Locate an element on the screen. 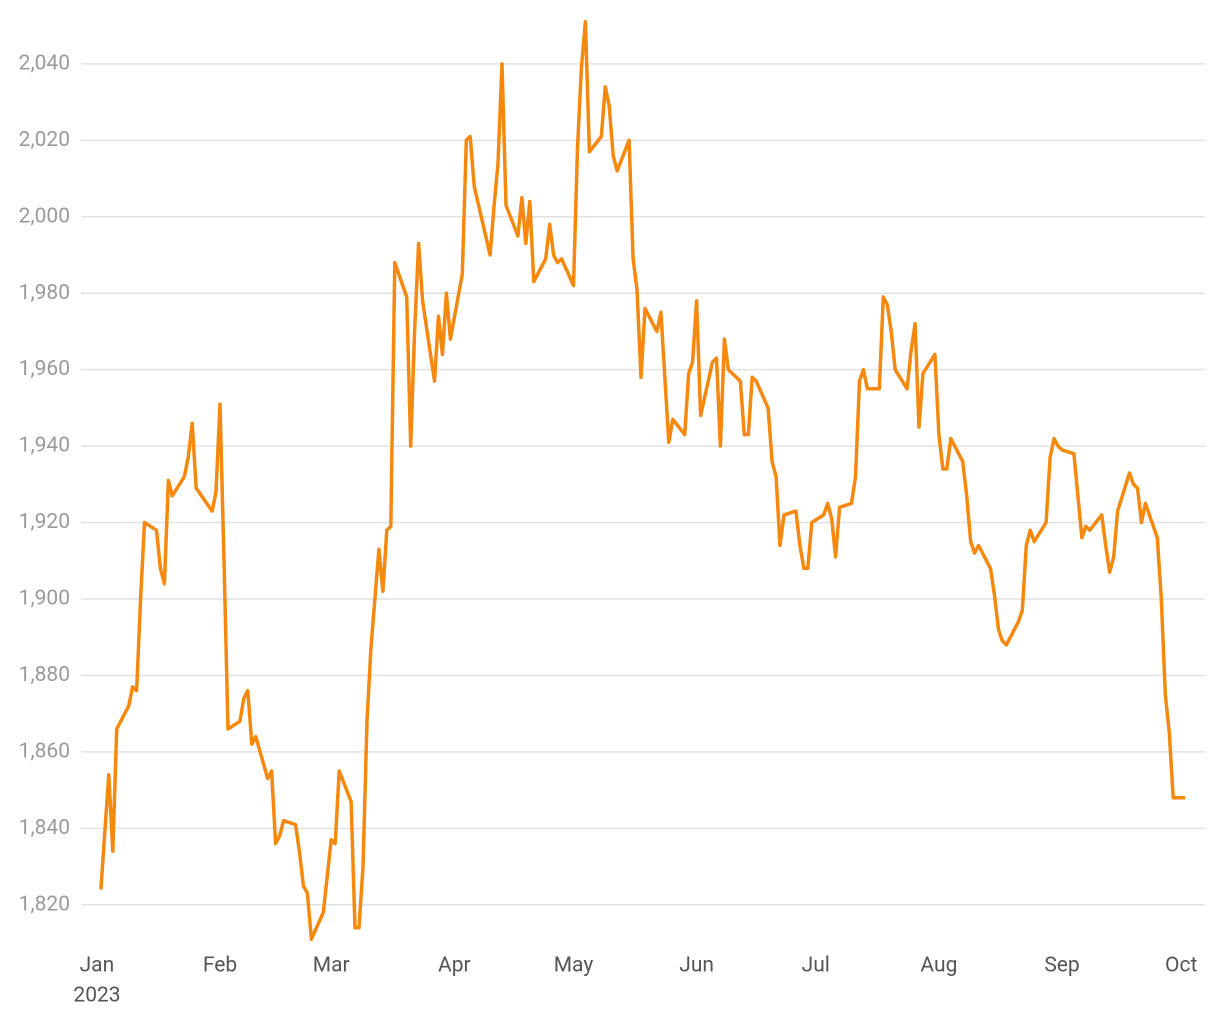 The image size is (1220, 1020). x-tick-label: Jun is located at coordinates (696, 966).